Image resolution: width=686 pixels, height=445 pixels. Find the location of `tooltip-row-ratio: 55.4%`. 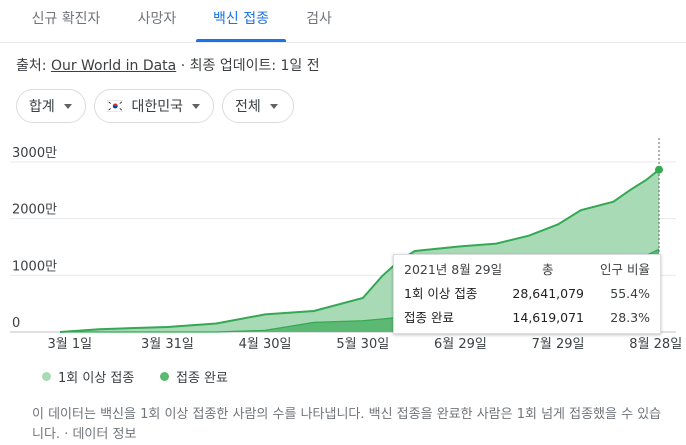

tooltip-row-ratio: 55.4% is located at coordinates (630, 293).